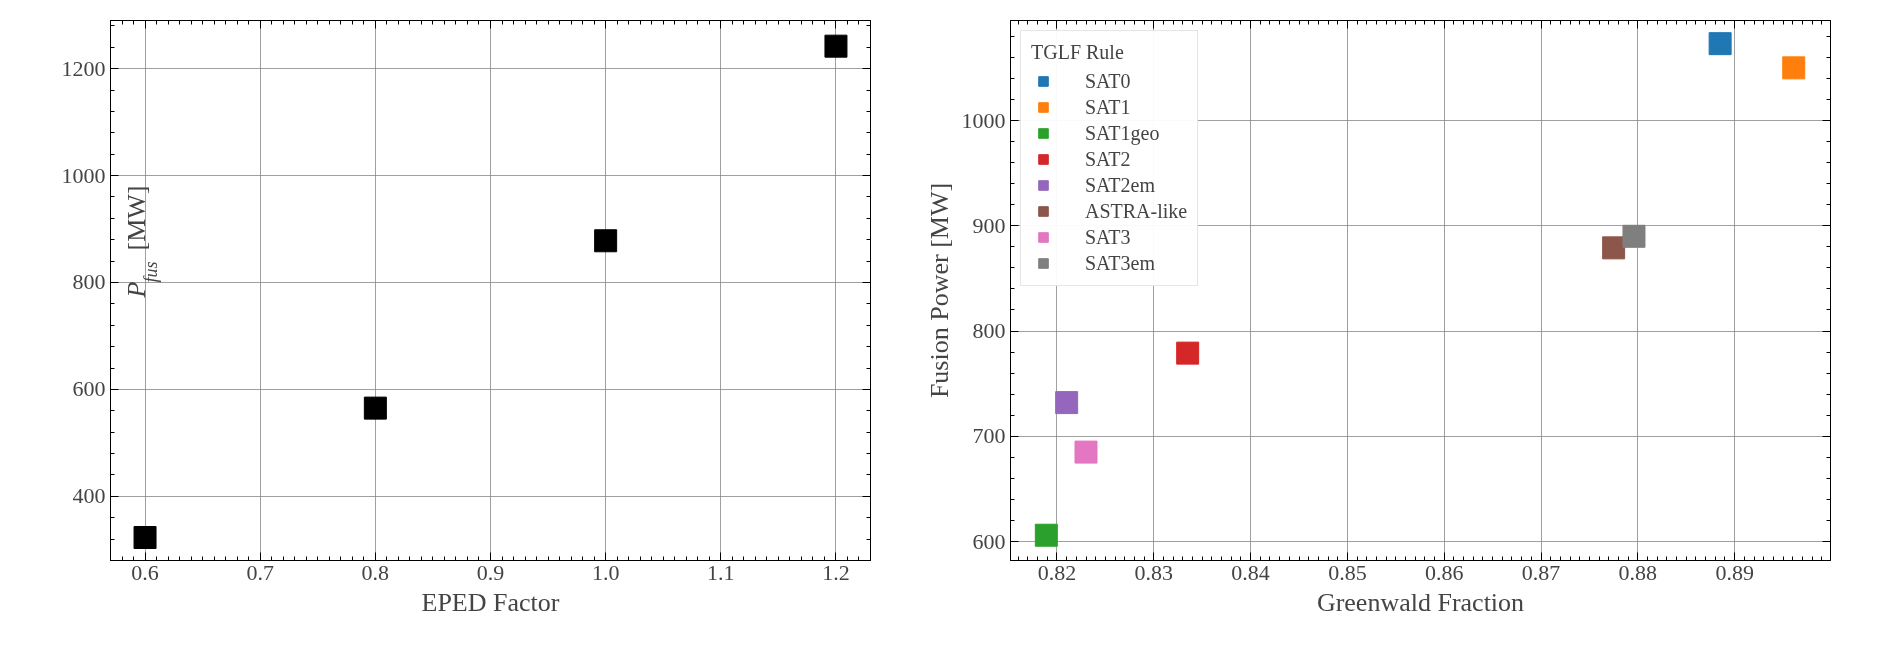 The height and width of the screenshot is (659, 1894). Describe the element at coordinates (1108, 81) in the screenshot. I see `legend-label: SAT0` at that location.